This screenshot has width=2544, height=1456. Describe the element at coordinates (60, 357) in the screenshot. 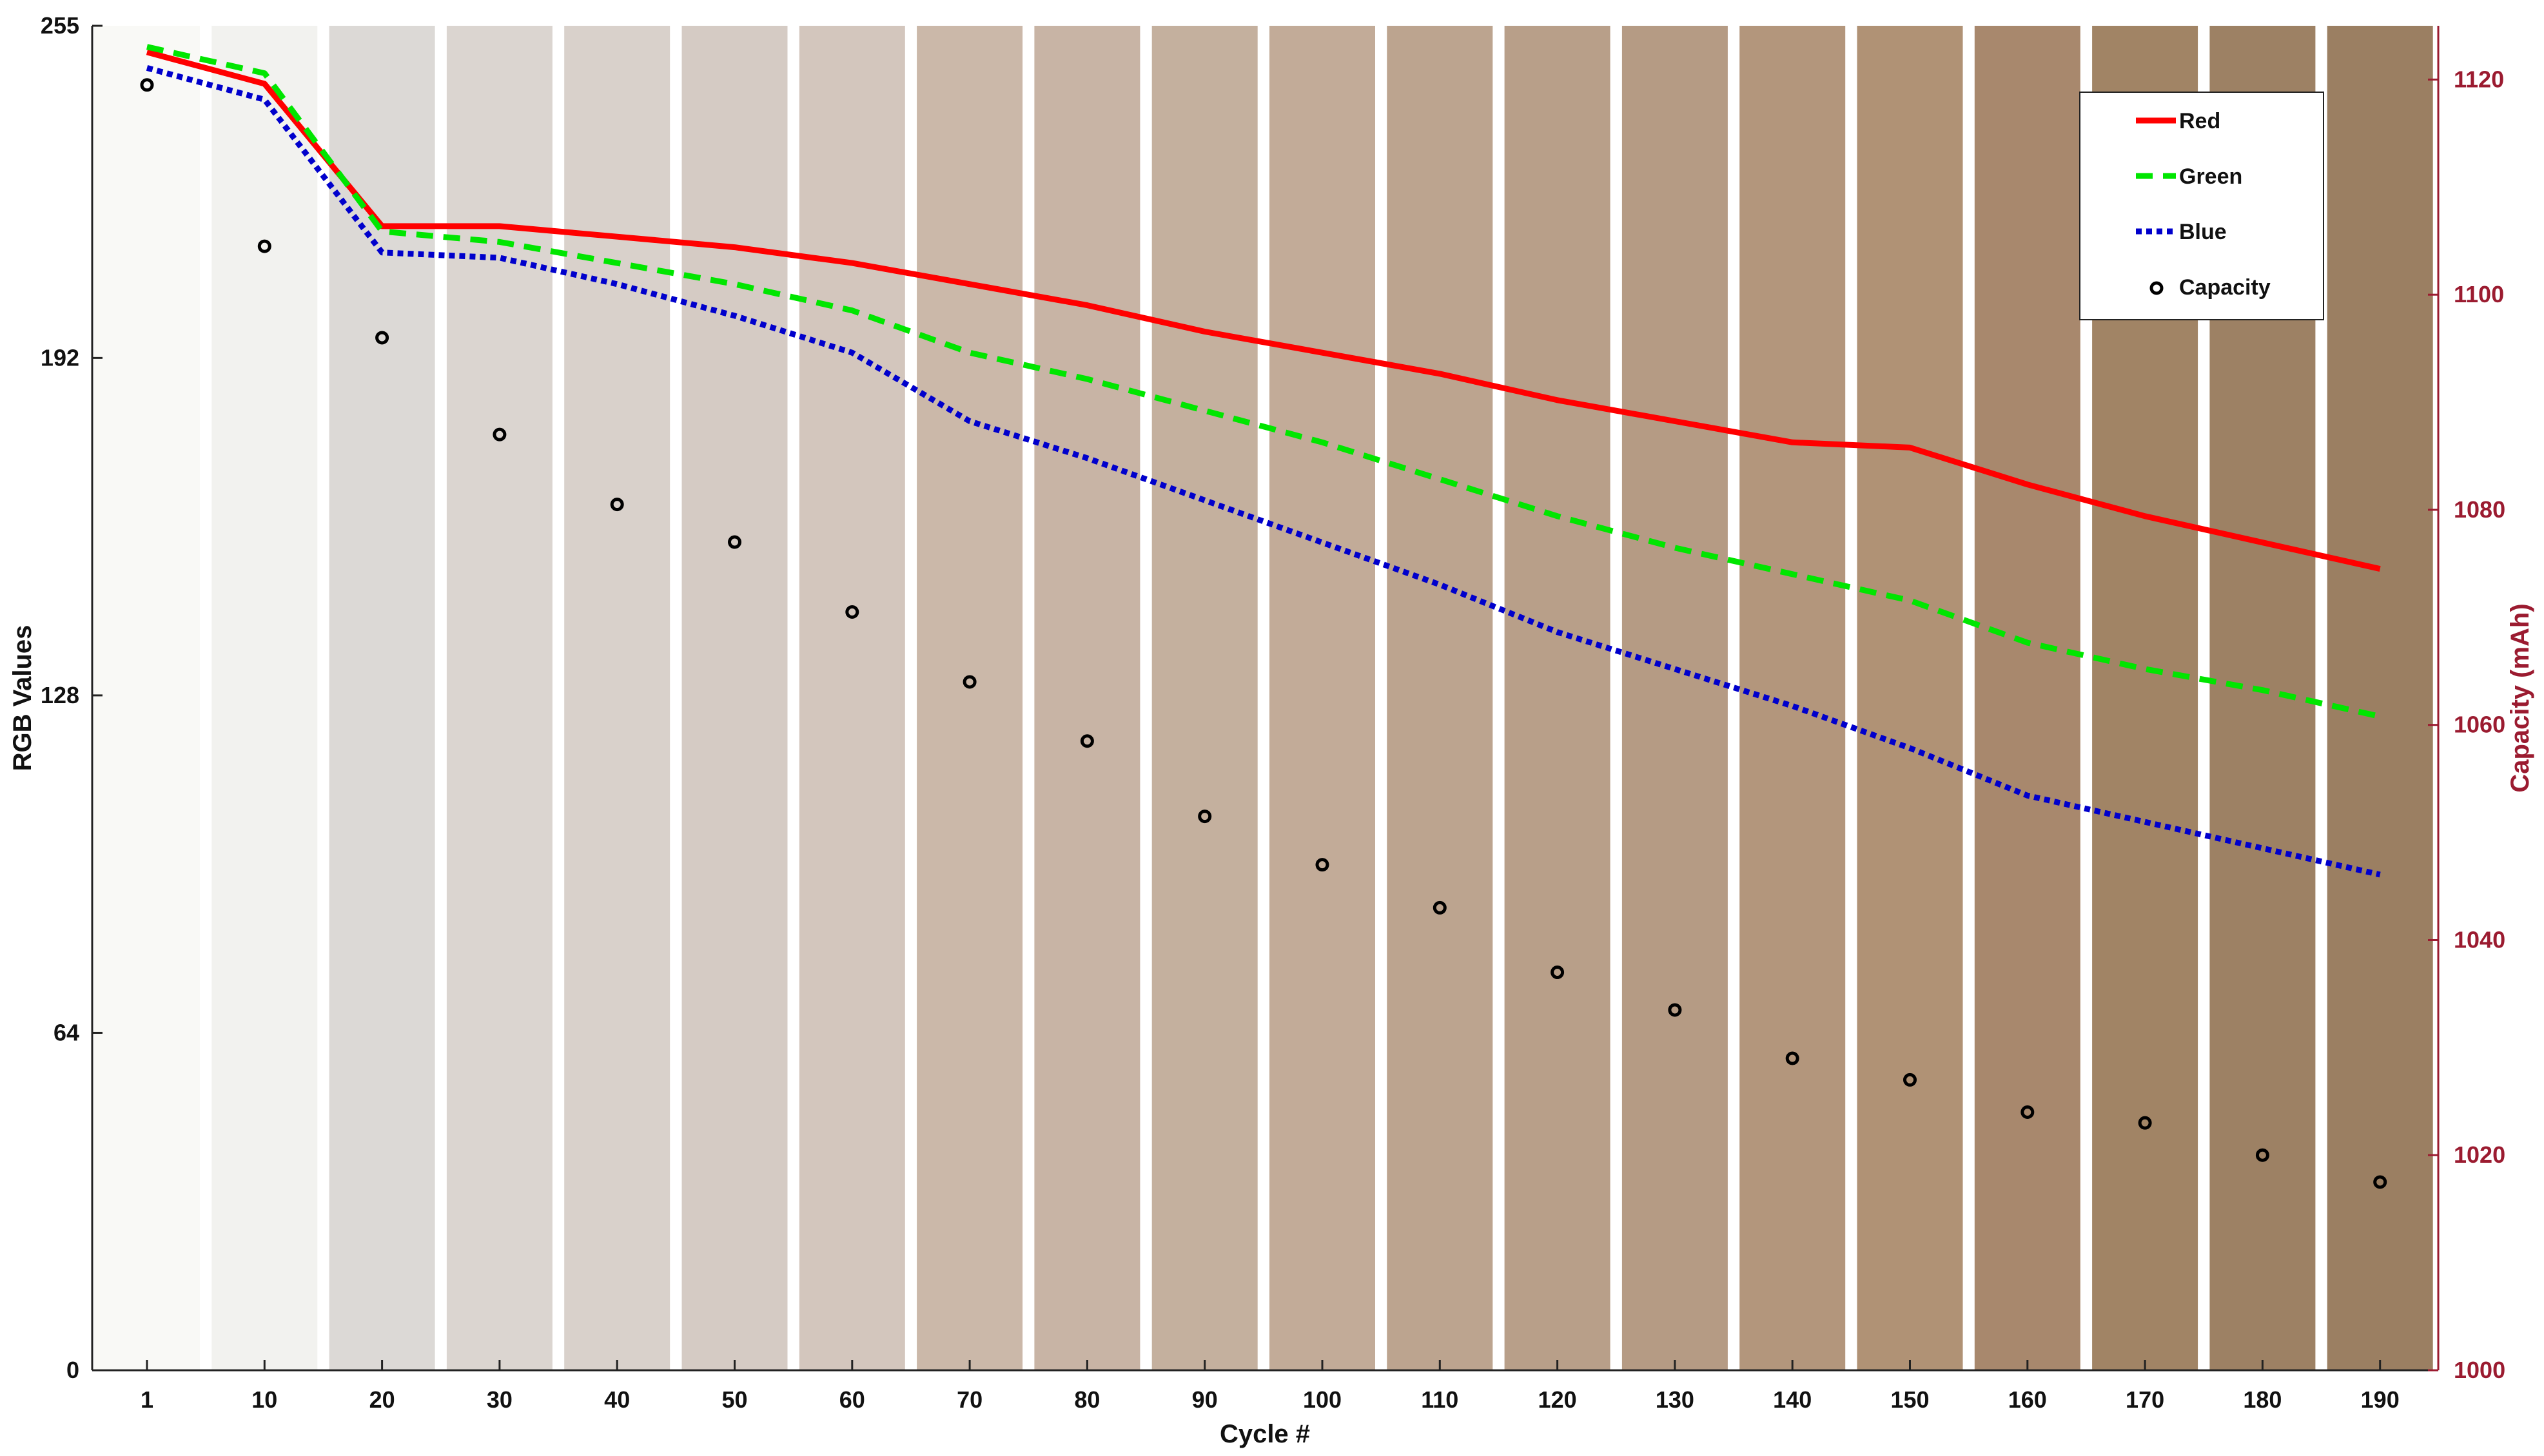

I see `y-tick-label-left: 192` at that location.